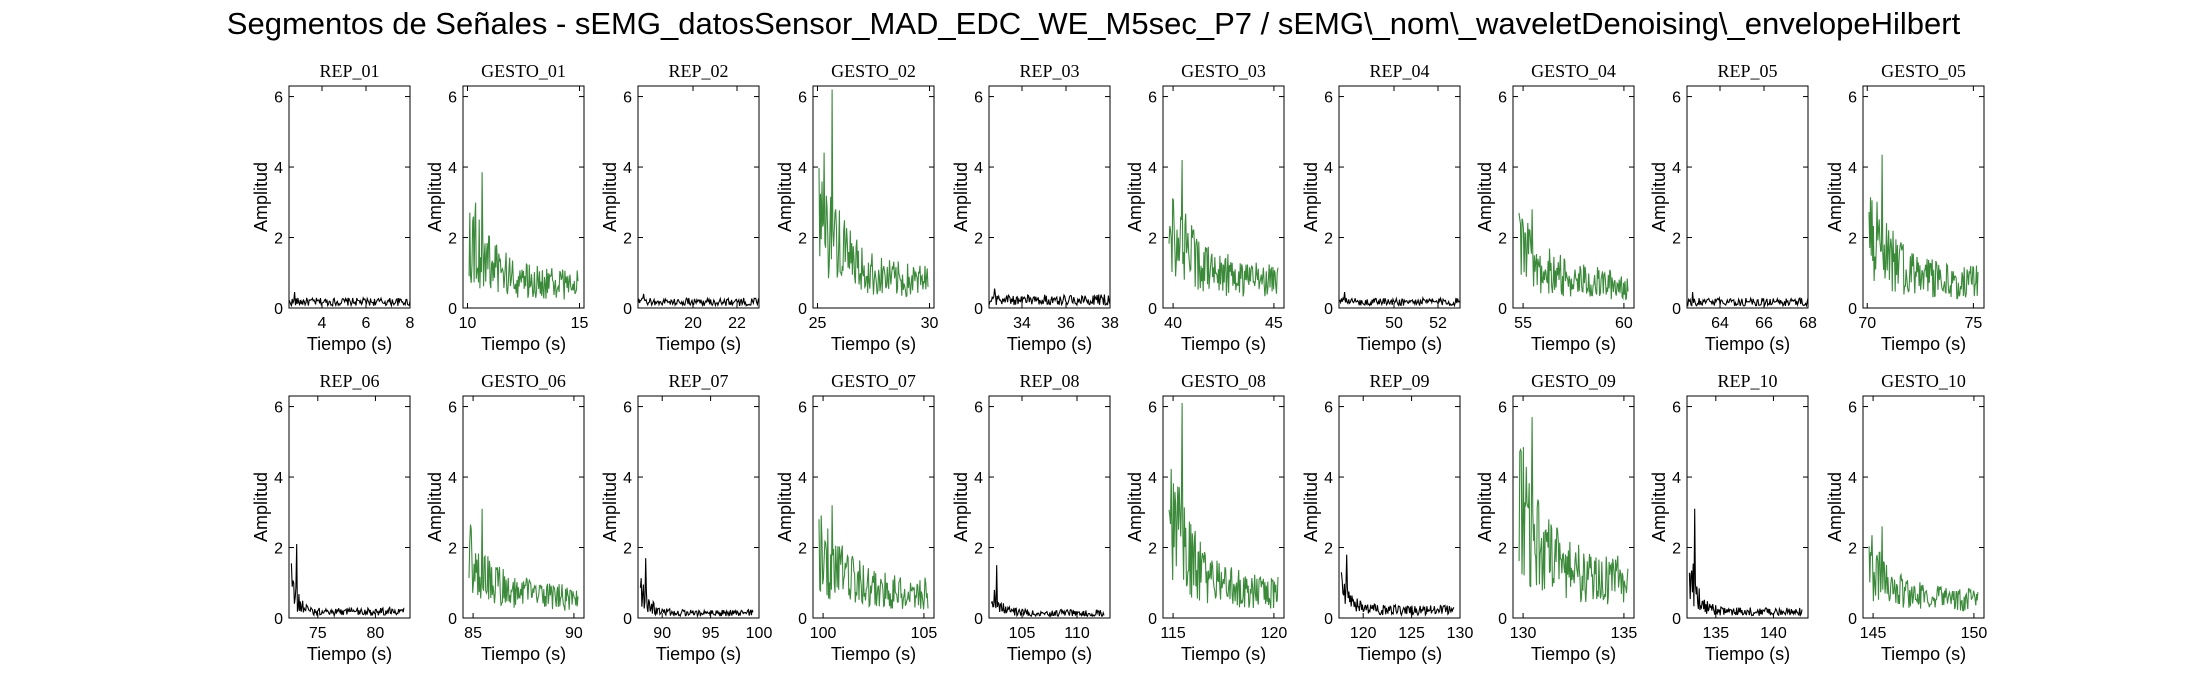 The height and width of the screenshot is (688, 2187). What do you see at coordinates (1223, 654) in the screenshot?
I see `xlabel-gesto-08: Tiempo (s)` at bounding box center [1223, 654].